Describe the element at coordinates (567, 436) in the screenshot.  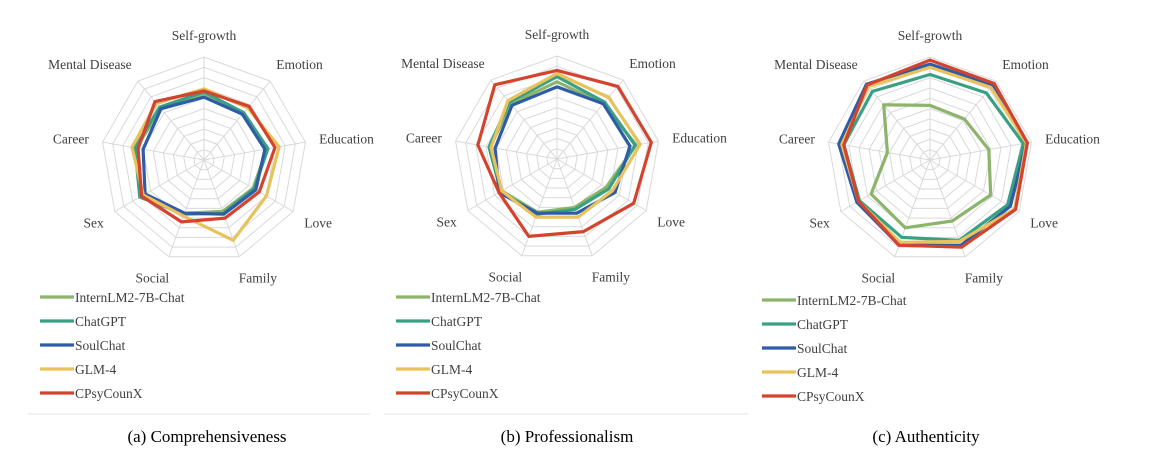
I see `panel-caption: (b) Professionalism` at that location.